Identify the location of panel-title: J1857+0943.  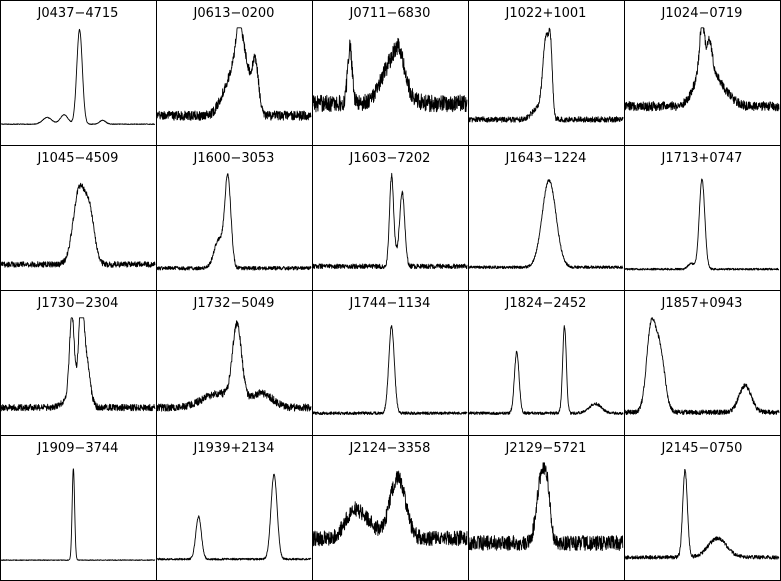
(702, 303).